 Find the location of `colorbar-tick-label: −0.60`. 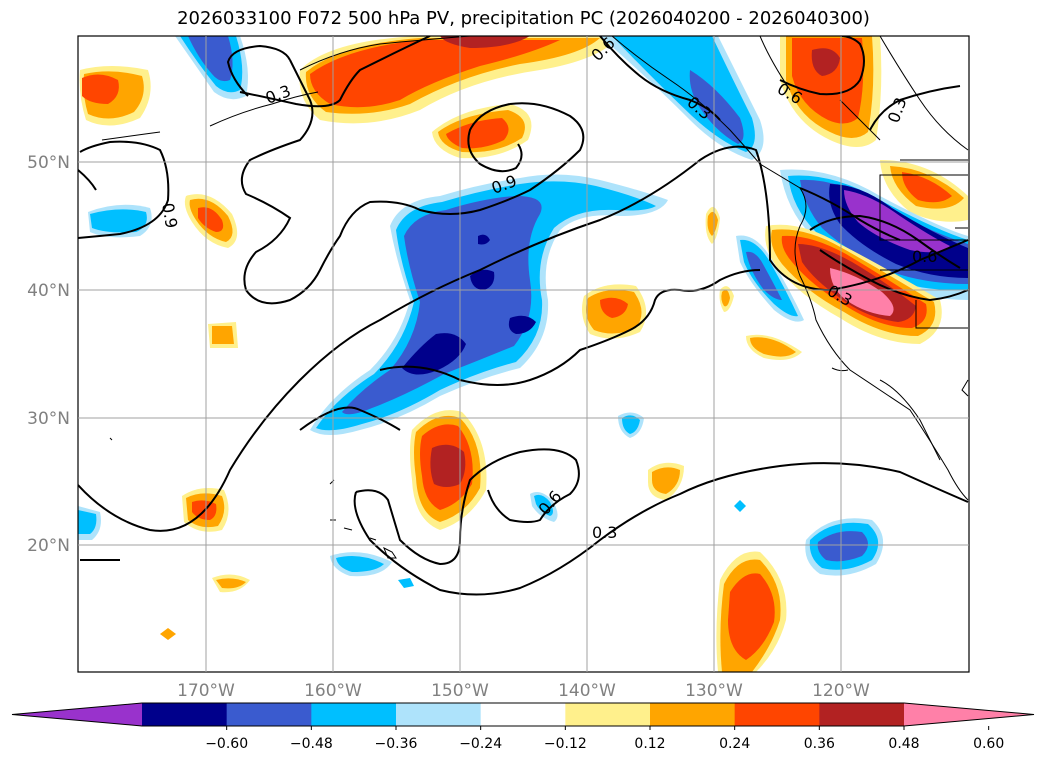

colorbar-tick-label: −0.60 is located at coordinates (226, 744).